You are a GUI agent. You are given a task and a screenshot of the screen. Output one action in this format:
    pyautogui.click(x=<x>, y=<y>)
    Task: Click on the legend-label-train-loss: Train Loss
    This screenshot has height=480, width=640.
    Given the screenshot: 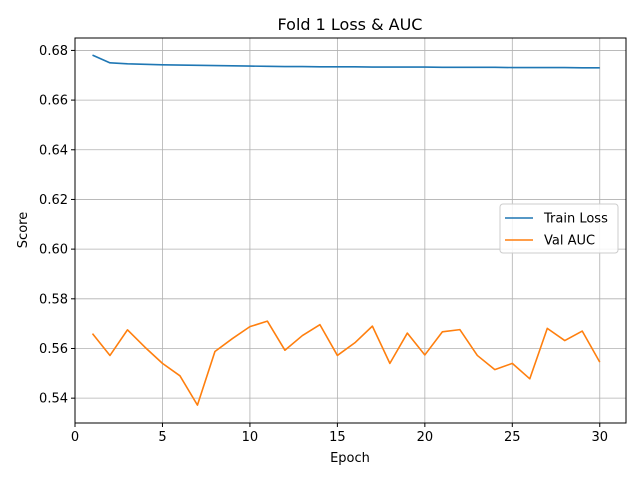 What is the action you would take?
    pyautogui.click(x=575, y=219)
    